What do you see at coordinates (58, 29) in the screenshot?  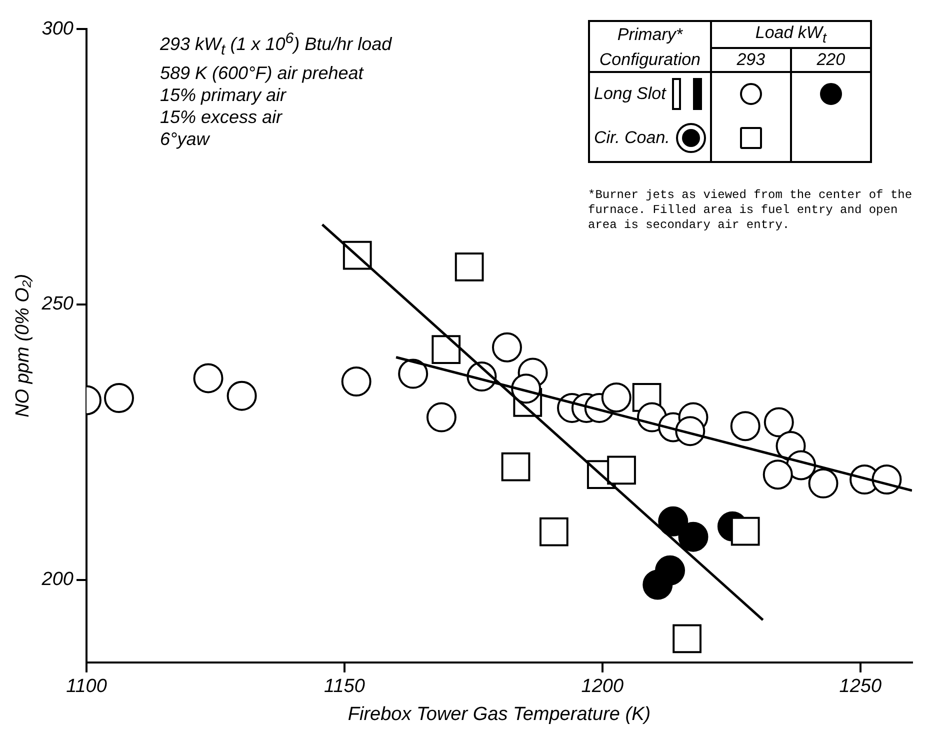 I see `y-tick-label: 300` at bounding box center [58, 29].